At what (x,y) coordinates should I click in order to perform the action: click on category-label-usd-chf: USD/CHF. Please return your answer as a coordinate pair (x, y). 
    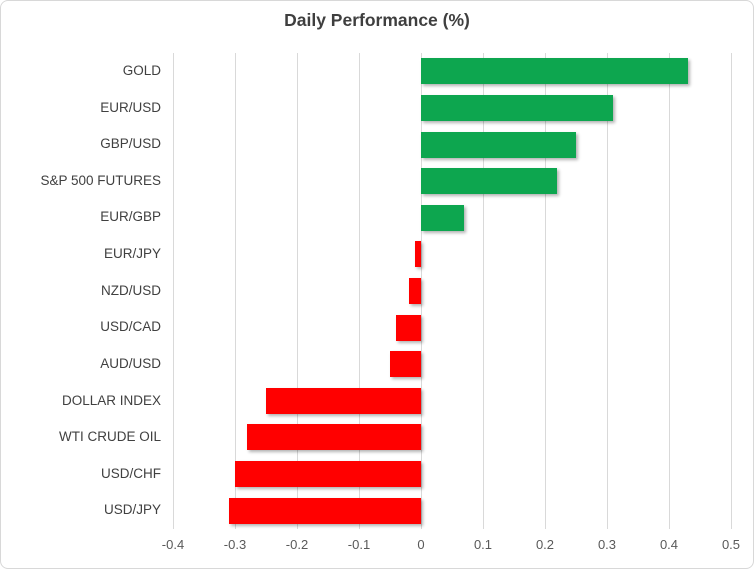
    Looking at the image, I should click on (131, 473).